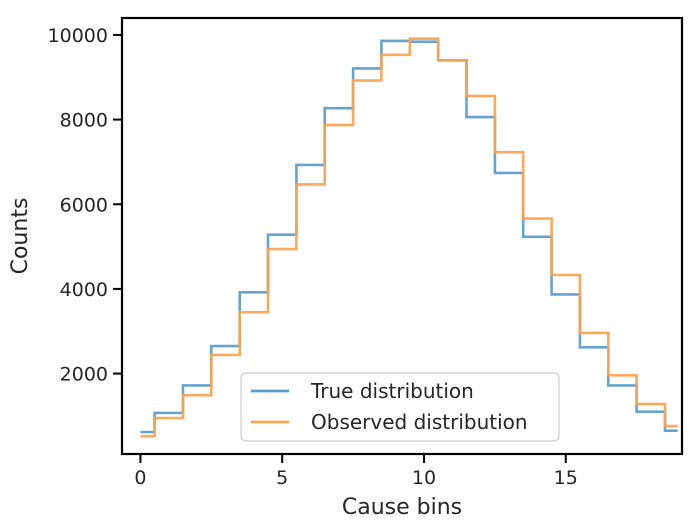  What do you see at coordinates (392, 391) in the screenshot?
I see `legend-label: True distribution` at bounding box center [392, 391].